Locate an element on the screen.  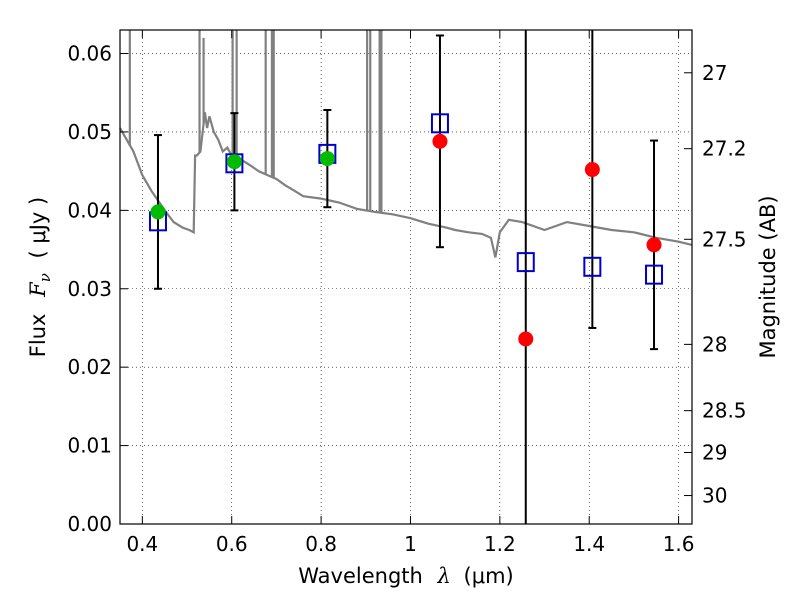
x-tick-label: 0.4 is located at coordinates (142, 544).